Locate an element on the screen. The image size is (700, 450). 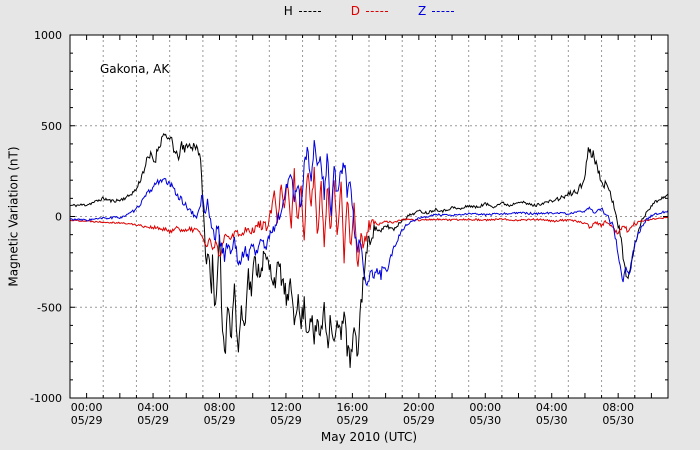
x-axis-label: May 2010 (UTC) is located at coordinates (369, 437).